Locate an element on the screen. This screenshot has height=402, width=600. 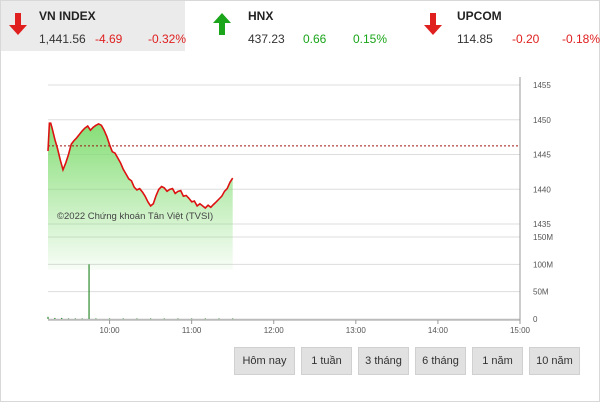
price-area is located at coordinates (140, 196).